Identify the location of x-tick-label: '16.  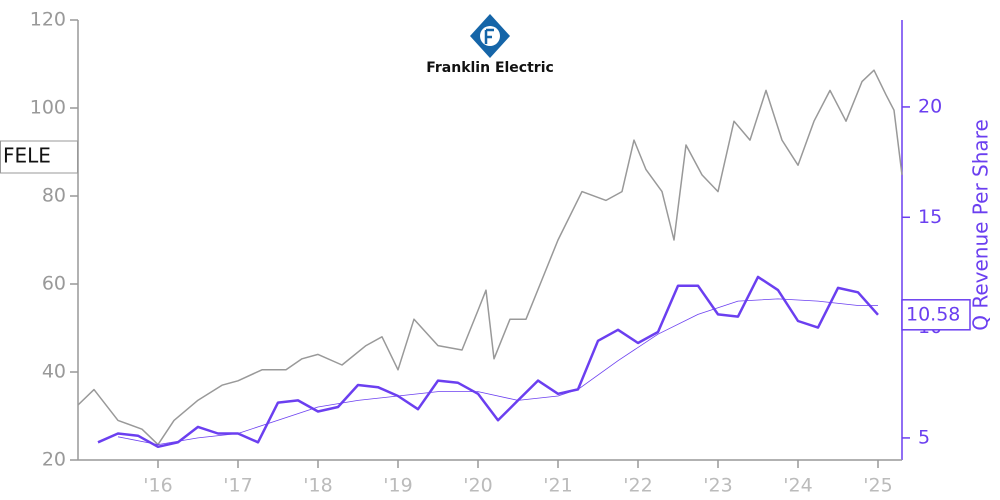
(157, 486).